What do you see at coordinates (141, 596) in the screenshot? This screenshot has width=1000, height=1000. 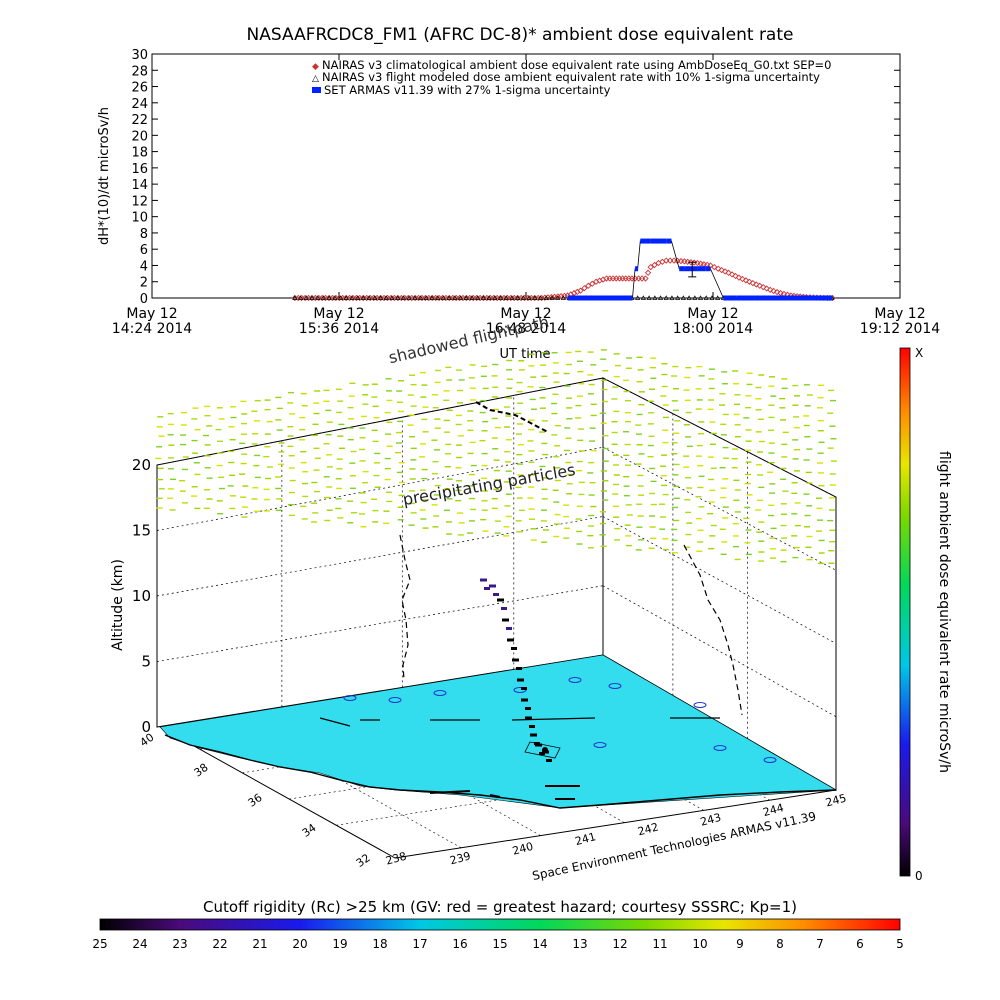 I see `altitude-tick-label: 10` at bounding box center [141, 596].